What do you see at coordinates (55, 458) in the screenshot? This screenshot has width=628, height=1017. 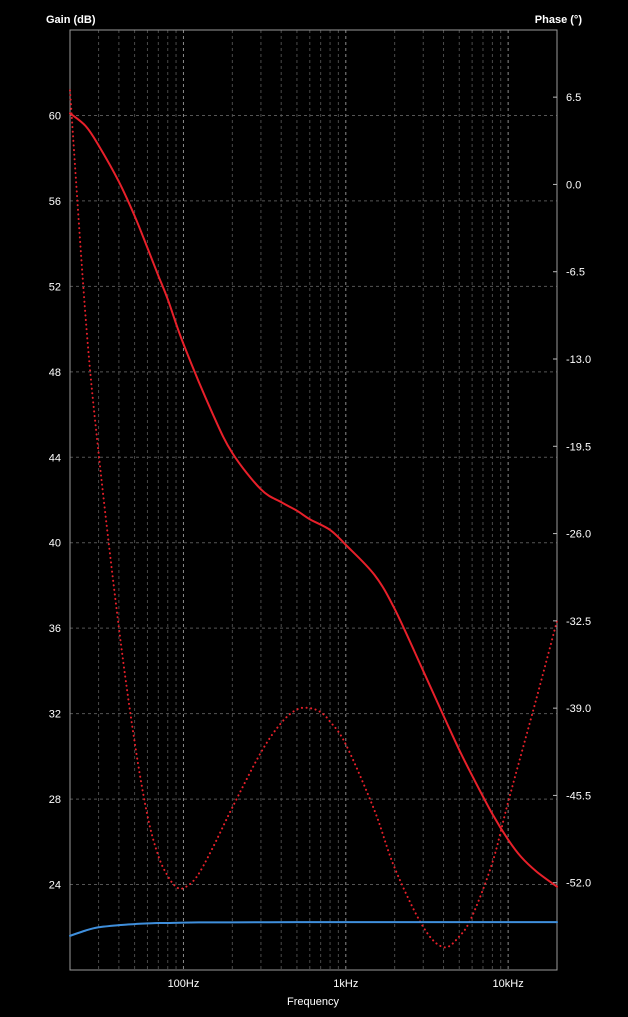 I see `left-tick-label: 44` at bounding box center [55, 458].